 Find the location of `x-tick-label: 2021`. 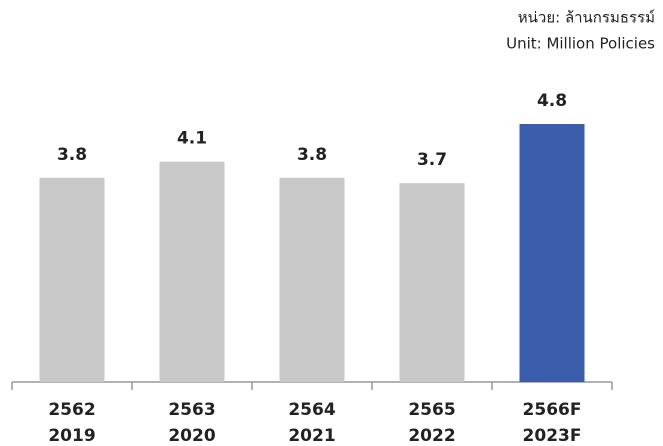

x-tick-label: 2021 is located at coordinates (311, 436).